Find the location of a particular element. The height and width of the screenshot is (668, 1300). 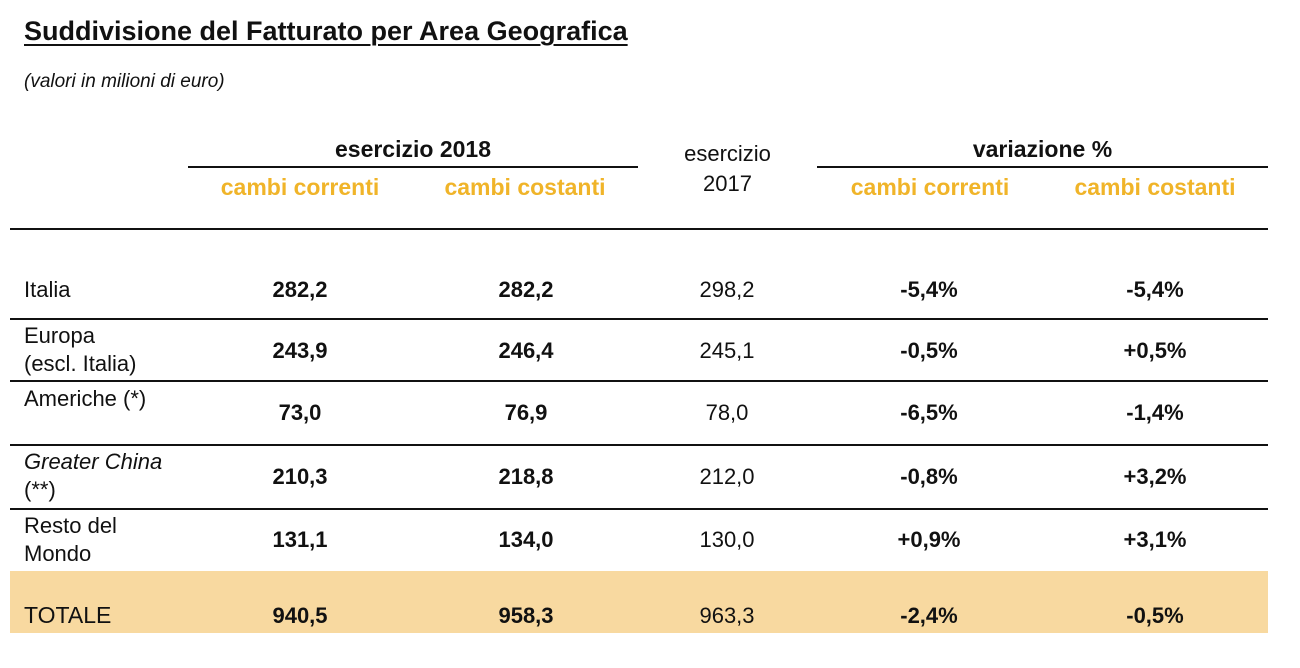

row-greater-china-2018-correnti: 210,3 is located at coordinates (300, 476).